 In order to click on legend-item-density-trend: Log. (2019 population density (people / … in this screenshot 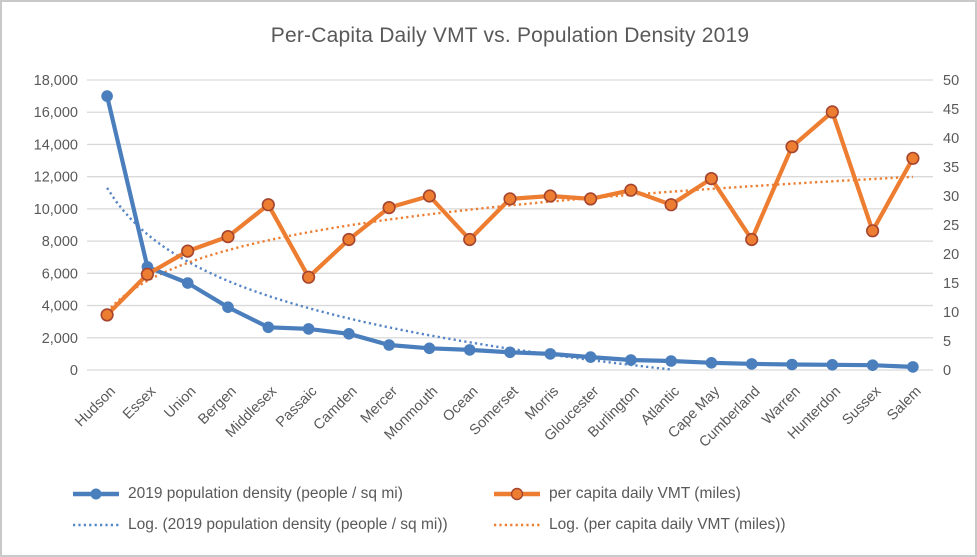, I will do `click(260, 525)`.